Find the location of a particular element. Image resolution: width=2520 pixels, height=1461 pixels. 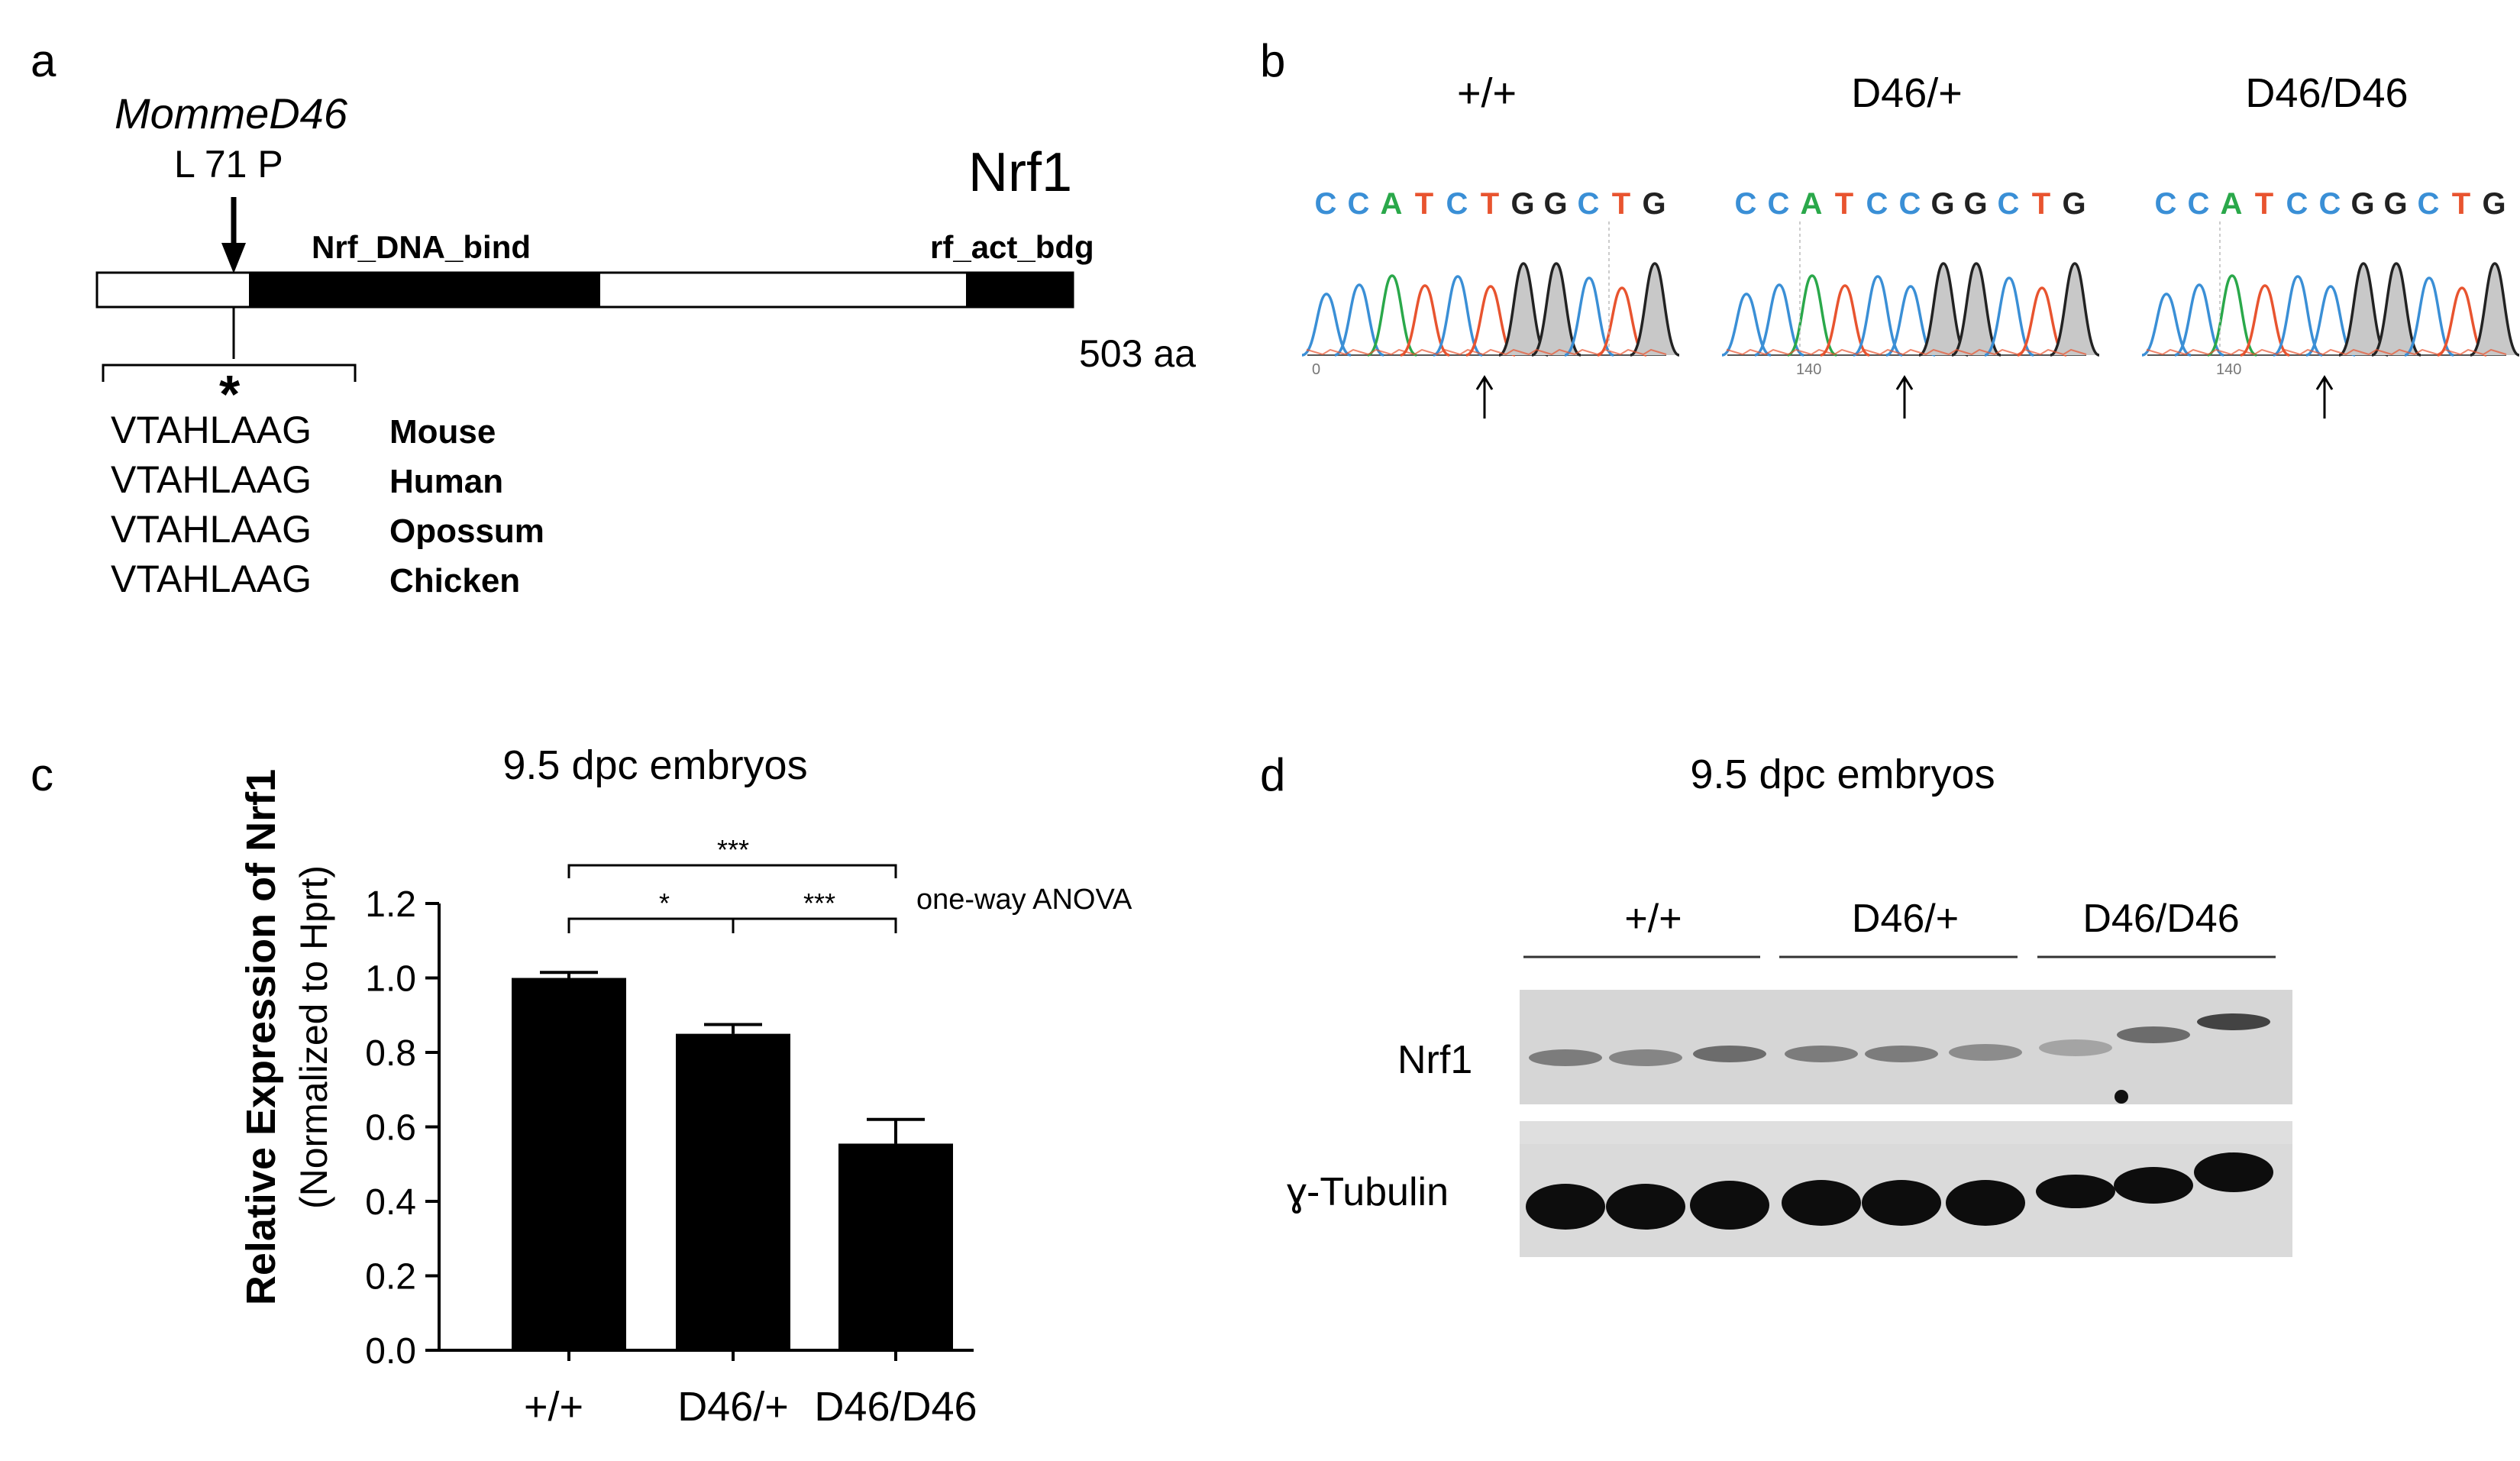

y-tick-label: 0.8 is located at coordinates (391, 1053).